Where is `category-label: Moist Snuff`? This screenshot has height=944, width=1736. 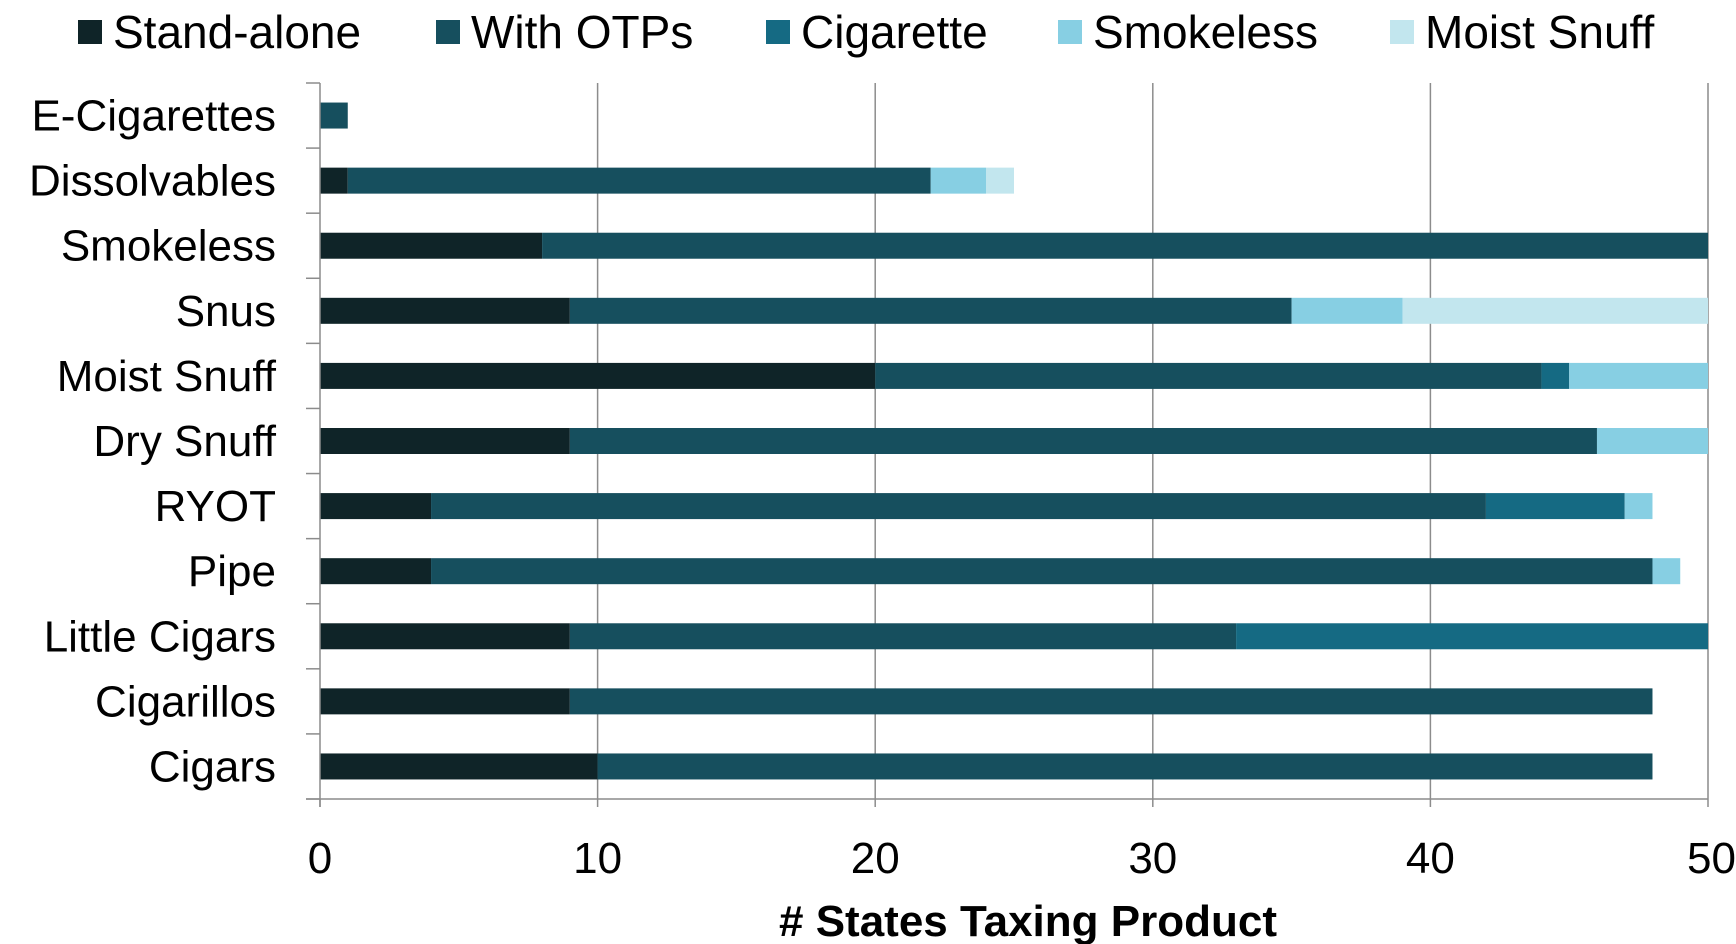 category-label: Moist Snuff is located at coordinates (167, 376).